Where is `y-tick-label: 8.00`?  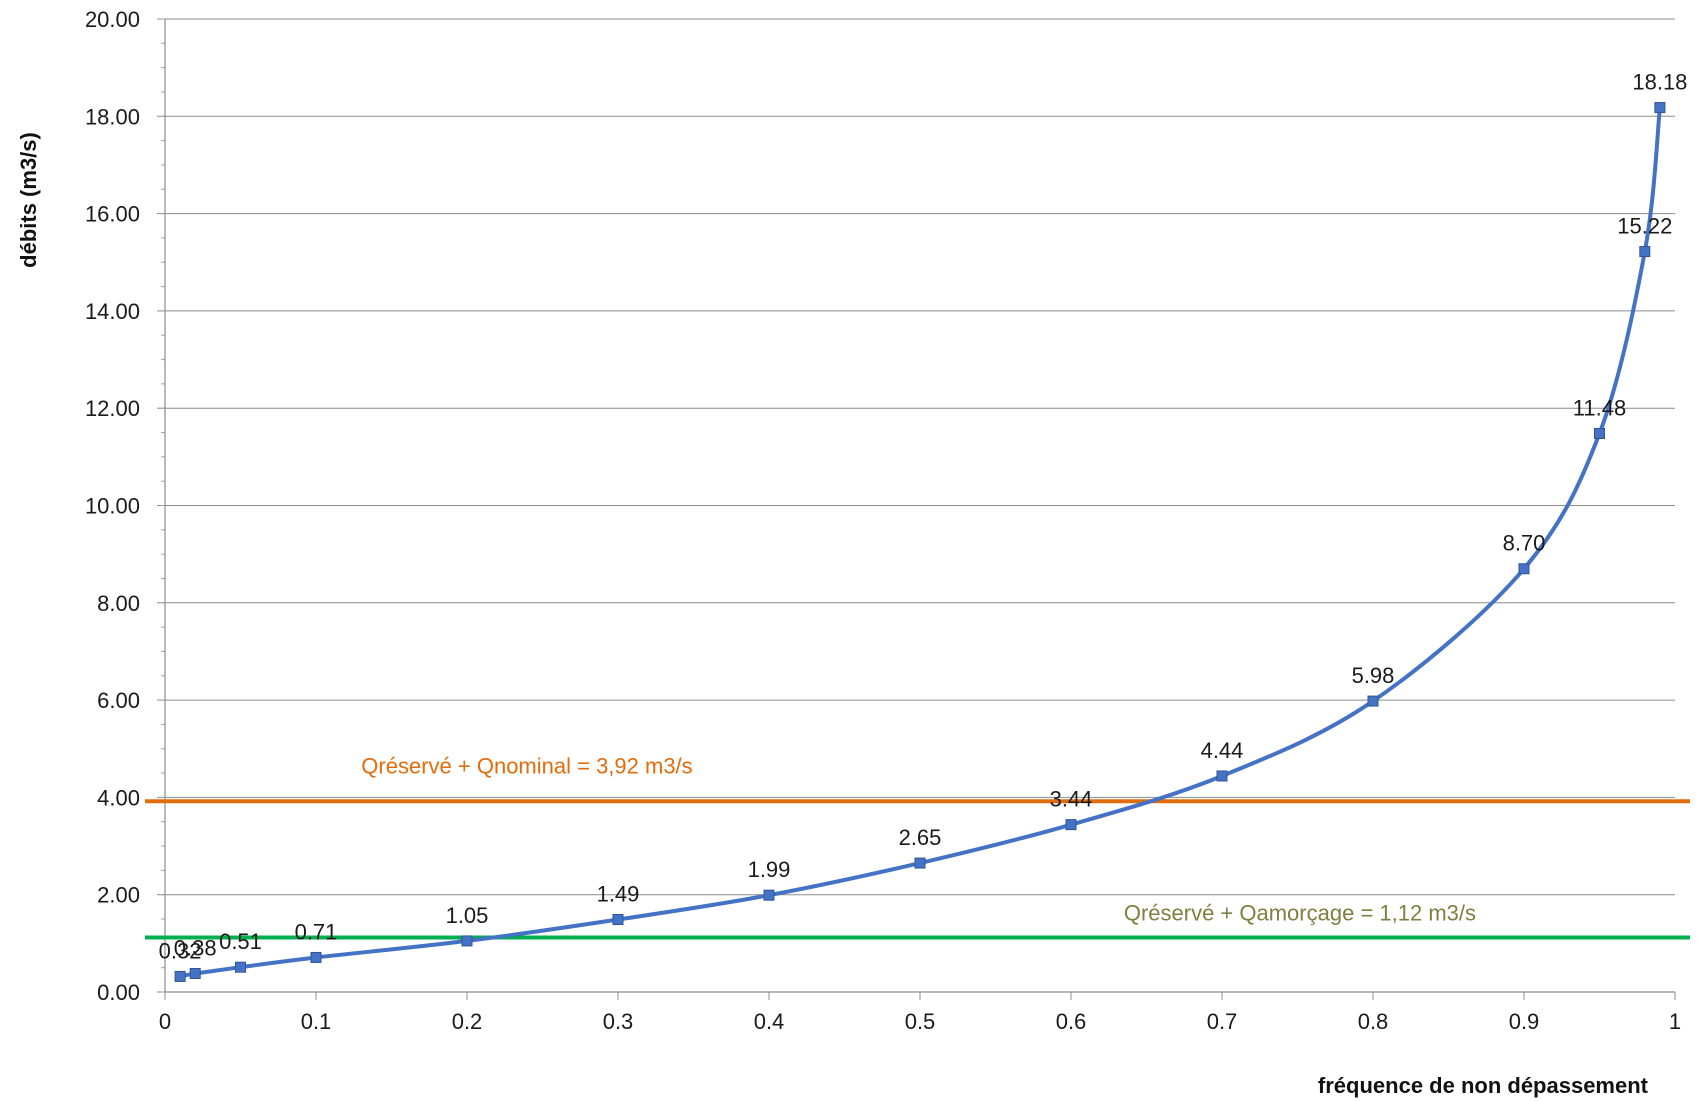 y-tick-label: 8.00 is located at coordinates (118, 603).